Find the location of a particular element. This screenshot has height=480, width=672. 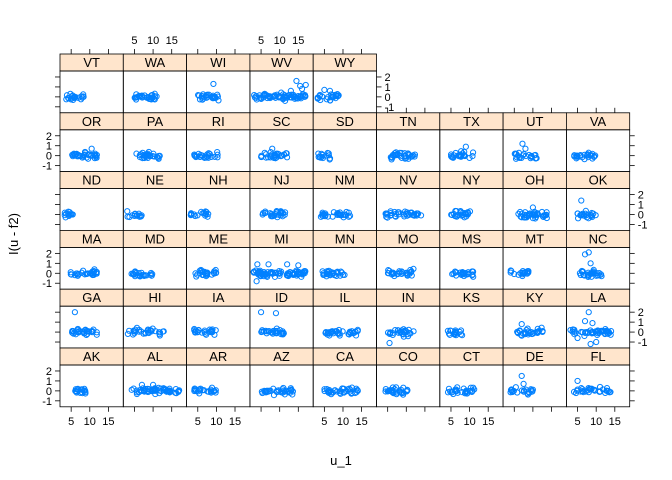

strip-label: IN is located at coordinates (408, 297).